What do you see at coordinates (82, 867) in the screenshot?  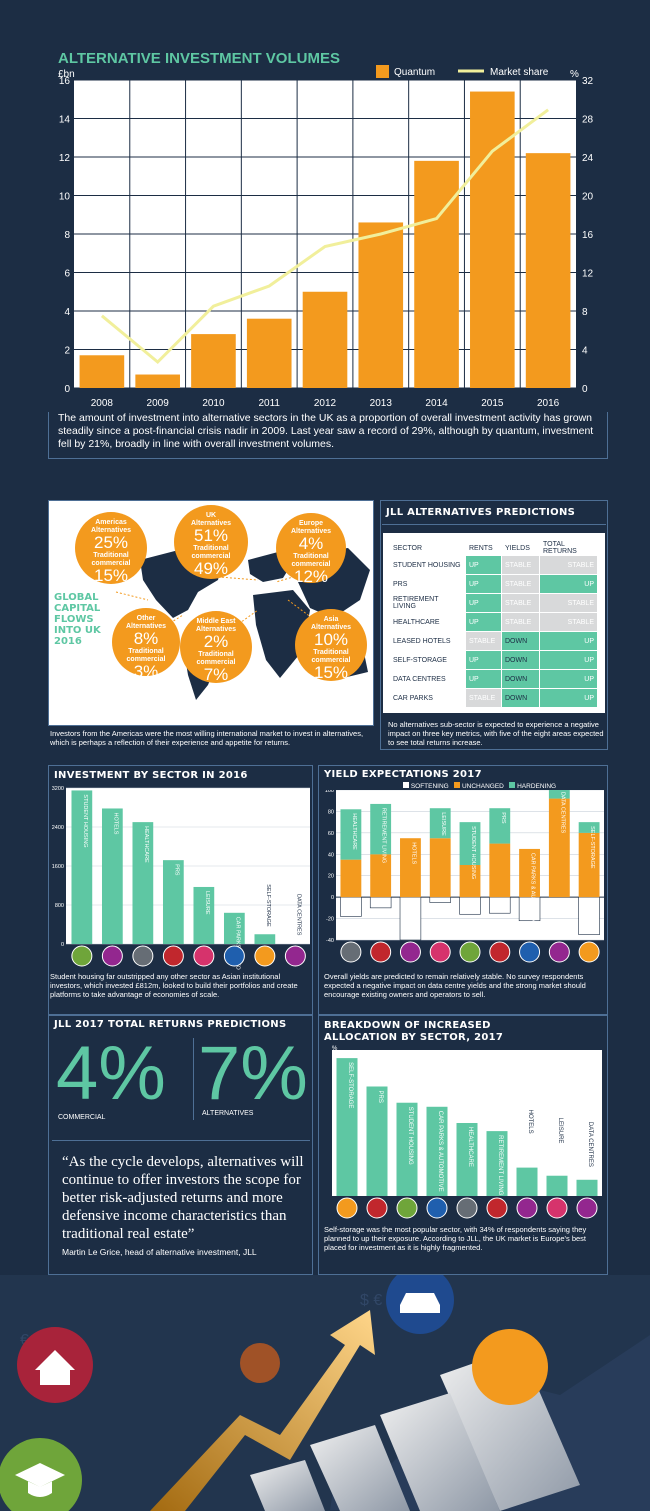 I see `sector-bar-student-housing` at bounding box center [82, 867].